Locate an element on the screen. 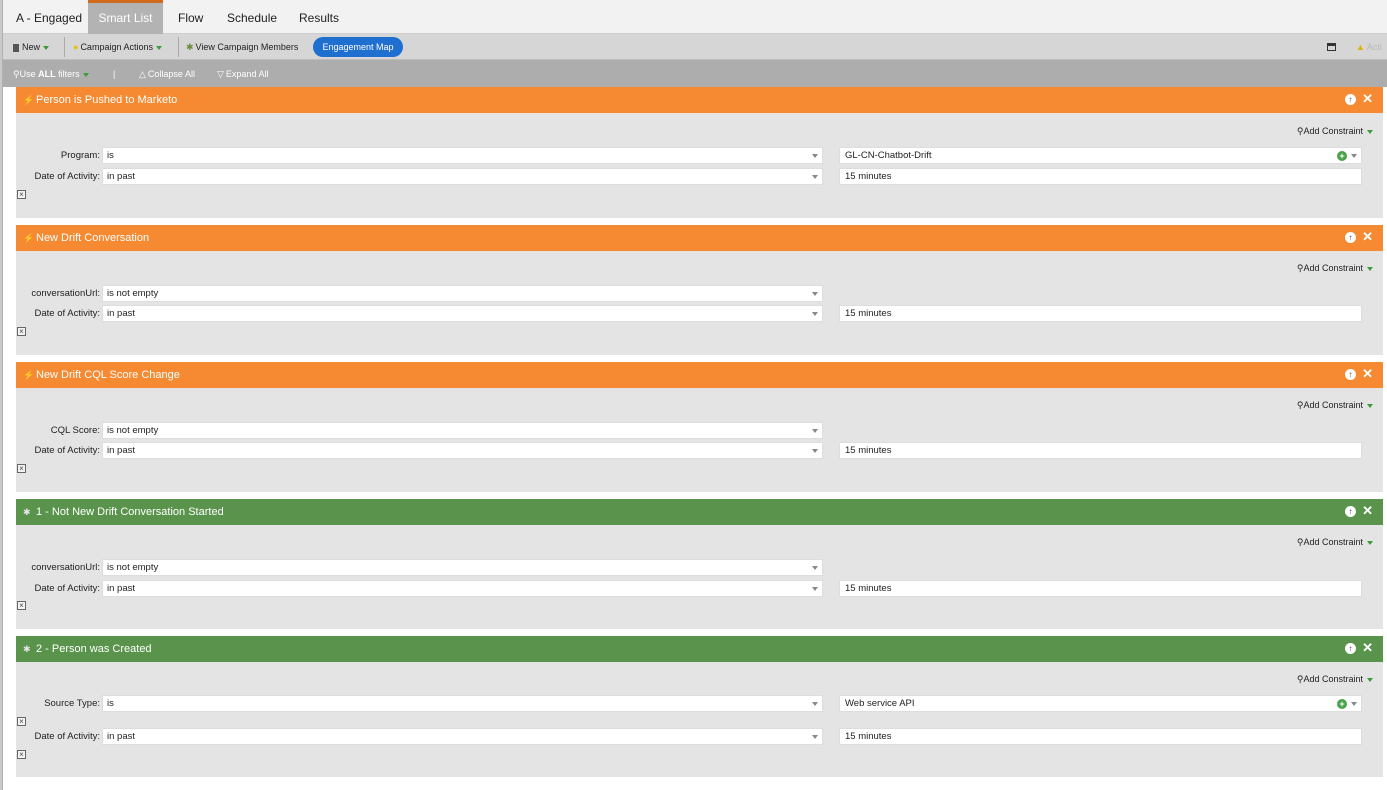  tab-flow: Flow is located at coordinates (191, 18).